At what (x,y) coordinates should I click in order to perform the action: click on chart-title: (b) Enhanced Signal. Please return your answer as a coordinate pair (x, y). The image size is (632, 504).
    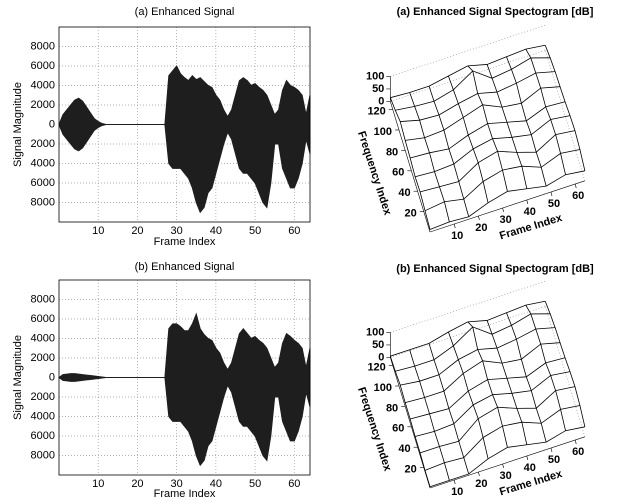
    Looking at the image, I should click on (185, 267).